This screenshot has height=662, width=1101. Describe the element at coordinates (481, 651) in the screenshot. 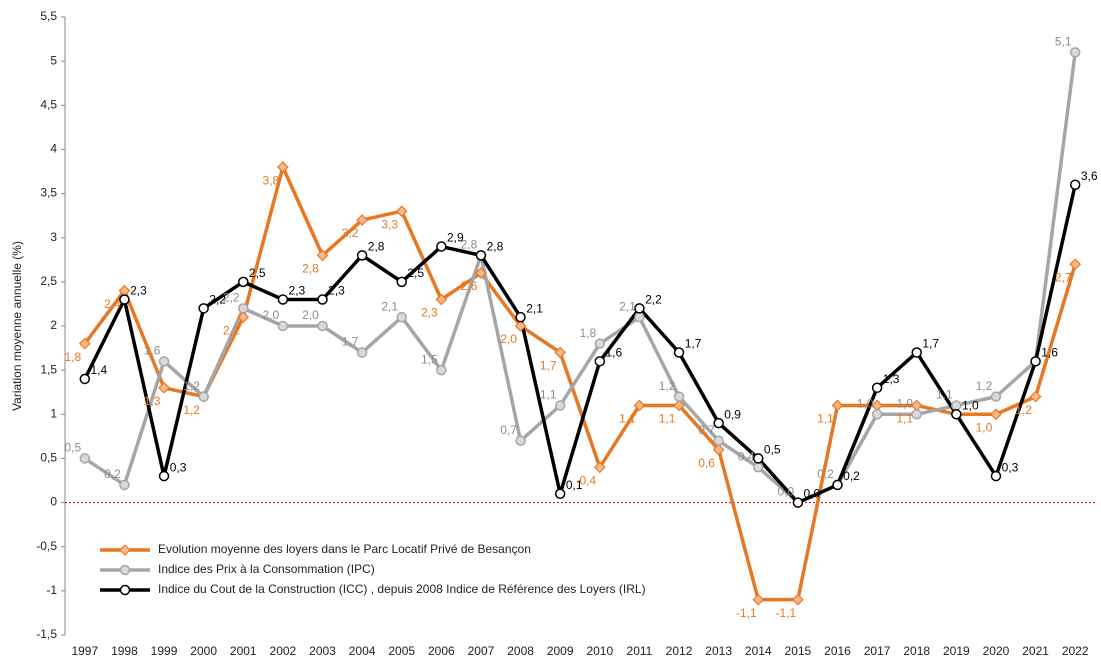

I see `x-tick-label: 2007` at that location.